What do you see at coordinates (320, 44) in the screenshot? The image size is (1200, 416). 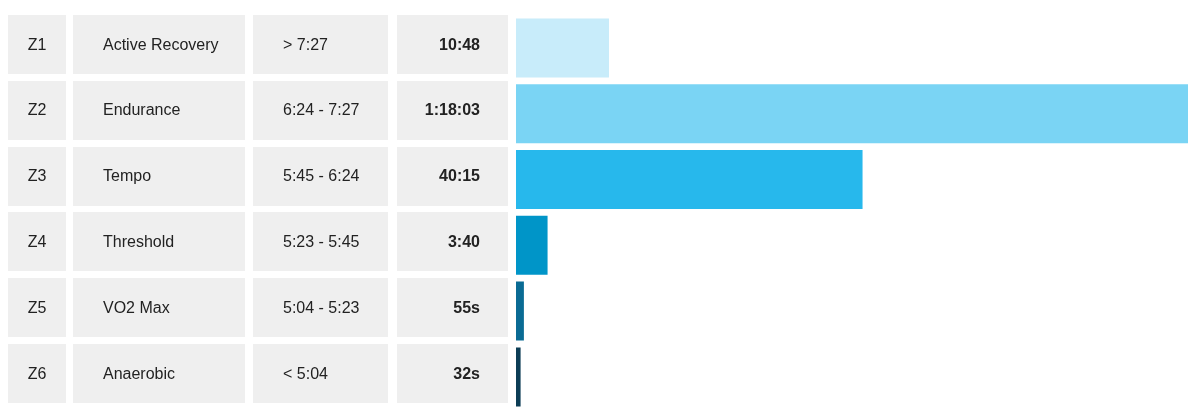 I see `text: > 7:27` at bounding box center [320, 44].